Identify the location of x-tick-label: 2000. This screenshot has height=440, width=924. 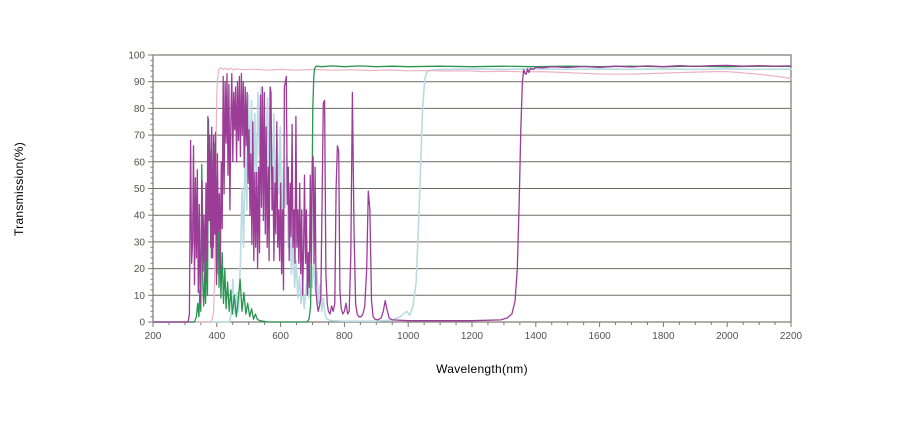
(727, 336).